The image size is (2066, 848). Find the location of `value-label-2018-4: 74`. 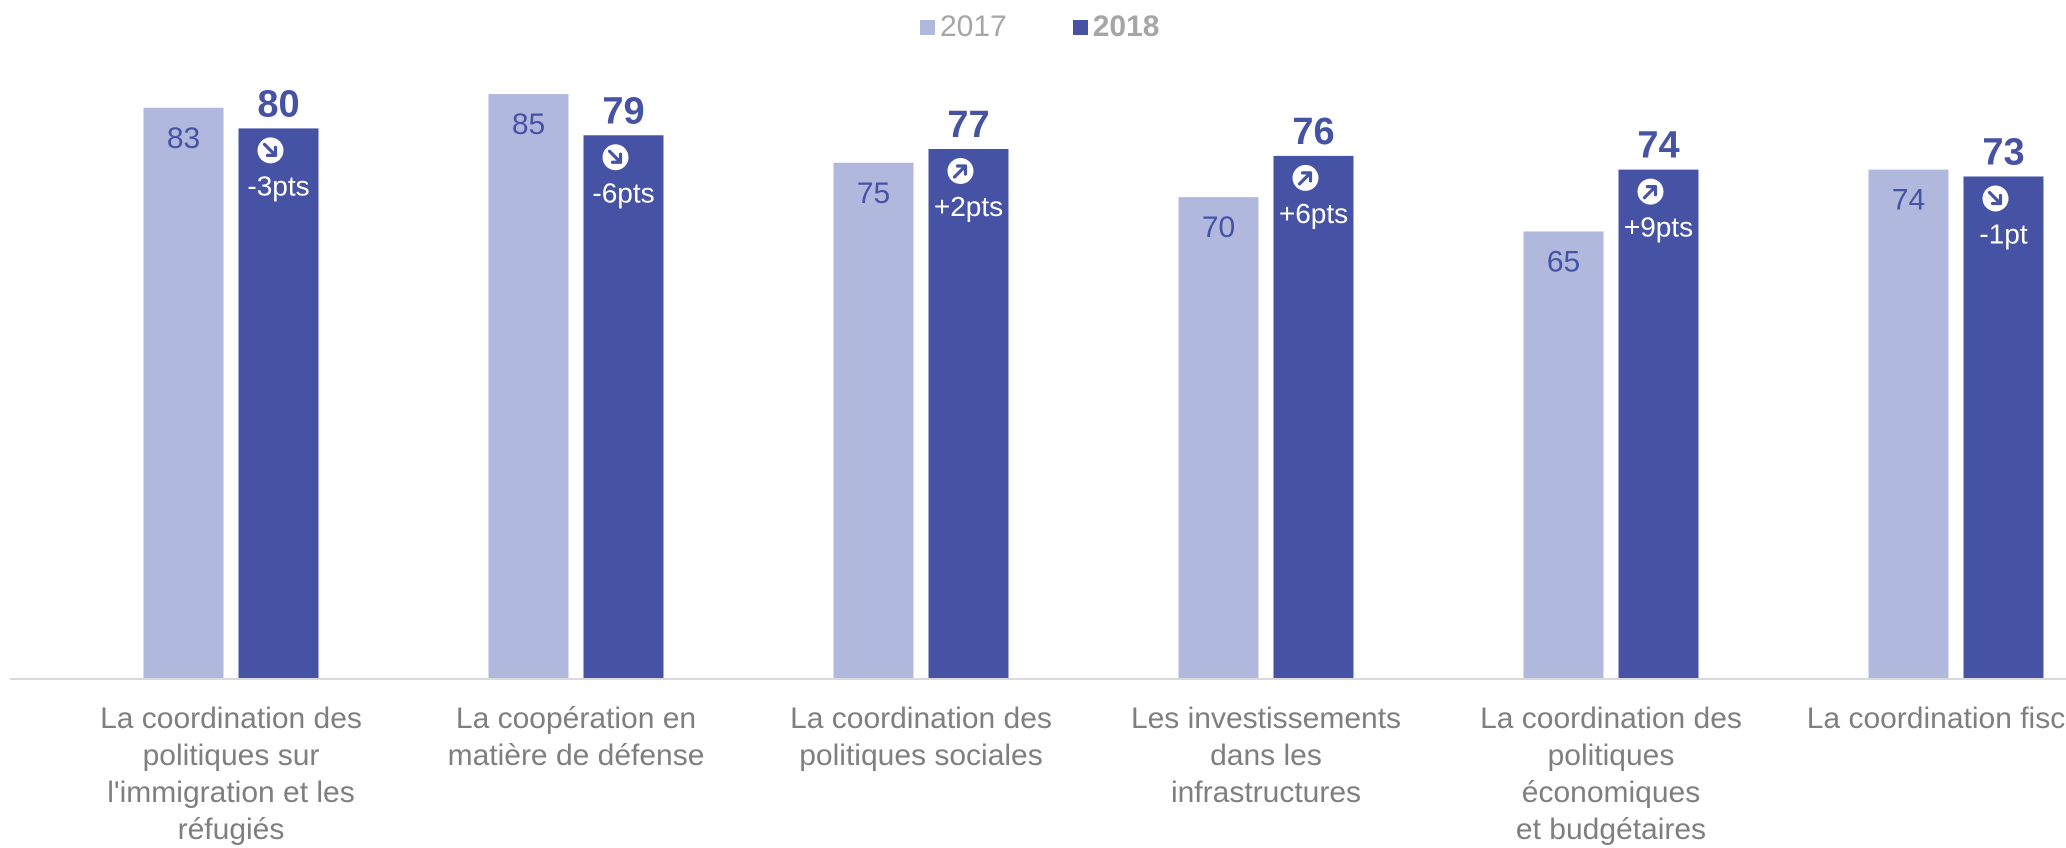

value-label-2018-4: 74 is located at coordinates (1658, 146).